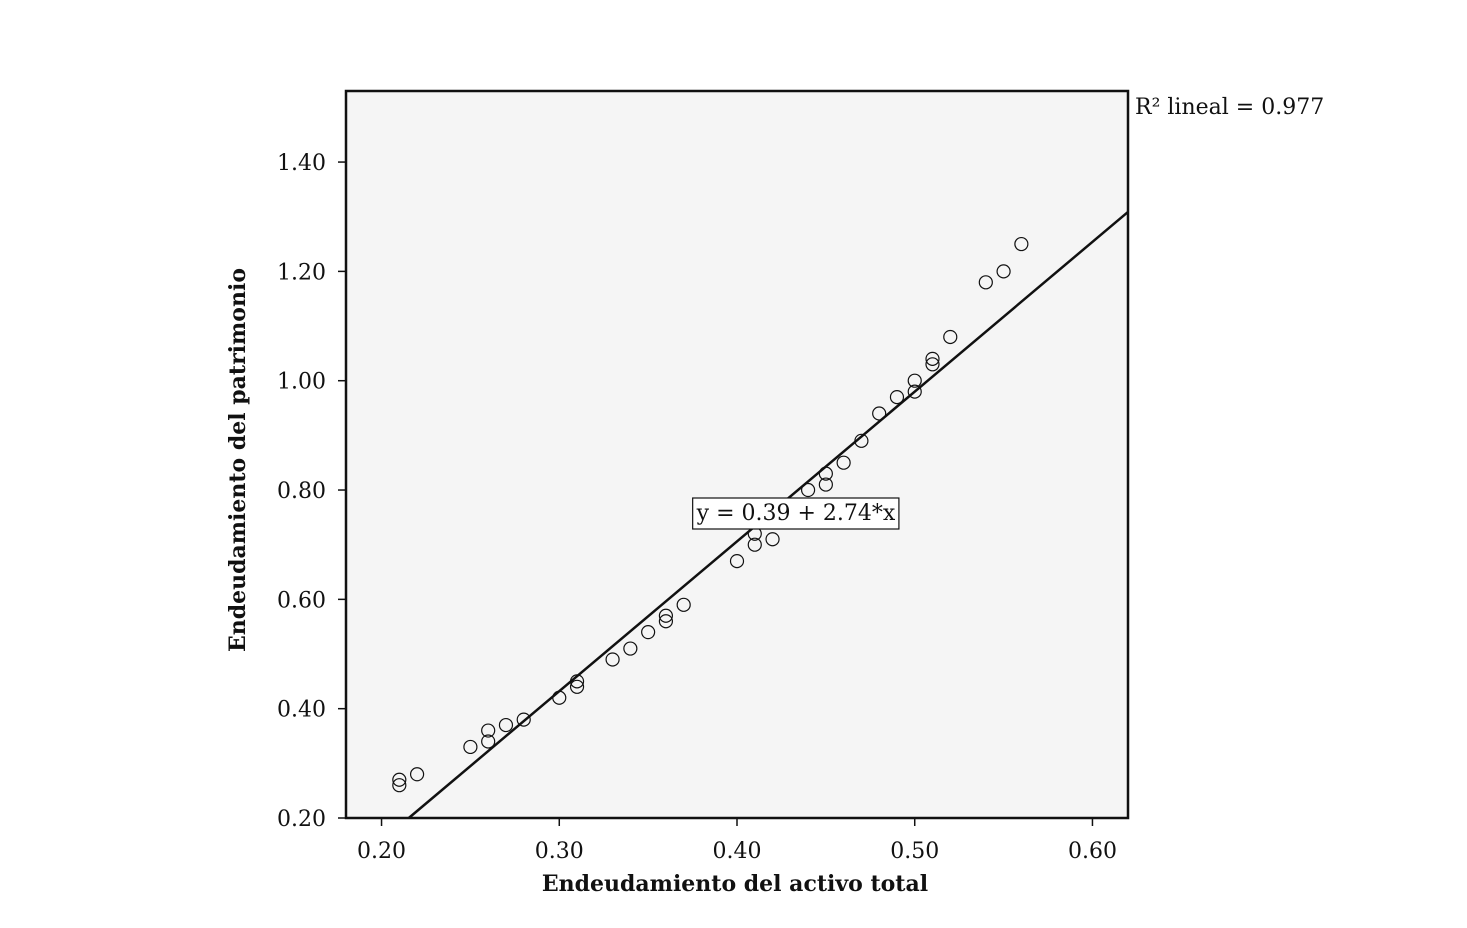  What do you see at coordinates (735, 884) in the screenshot?
I see `x-axis-title: Endeudamiento del activo total` at bounding box center [735, 884].